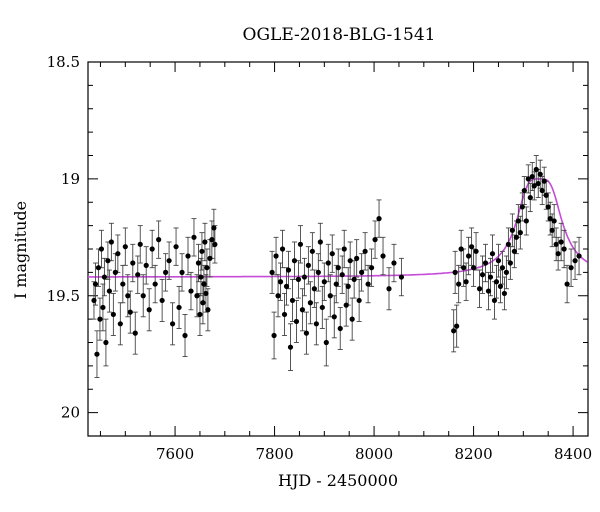 Image resolution: width=600 pixels, height=512 pixels. I want to click on y-tick-label: 19, so click(70, 179).